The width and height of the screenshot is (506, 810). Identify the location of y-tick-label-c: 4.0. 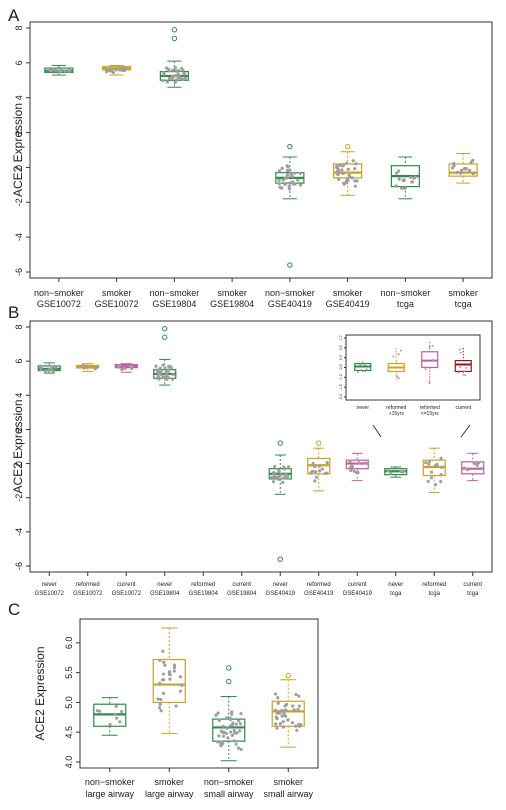
(69, 762).